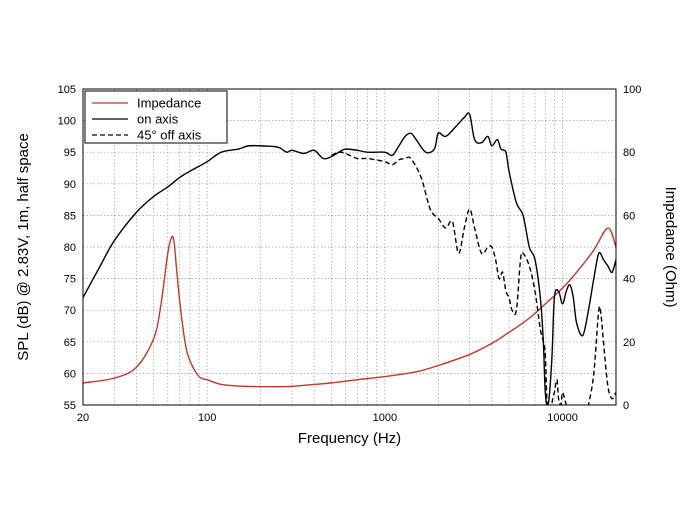  What do you see at coordinates (349, 438) in the screenshot?
I see `x-axis-label: Frequency (Hz)` at bounding box center [349, 438].